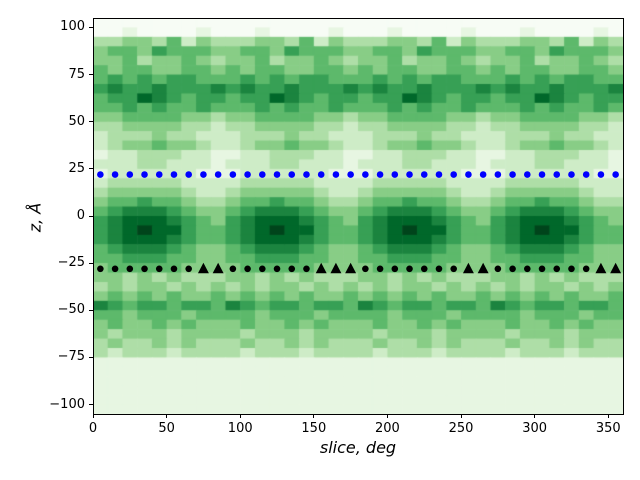  What do you see at coordinates (535, 428) in the screenshot?
I see `x-tick-label: 300` at bounding box center [535, 428].